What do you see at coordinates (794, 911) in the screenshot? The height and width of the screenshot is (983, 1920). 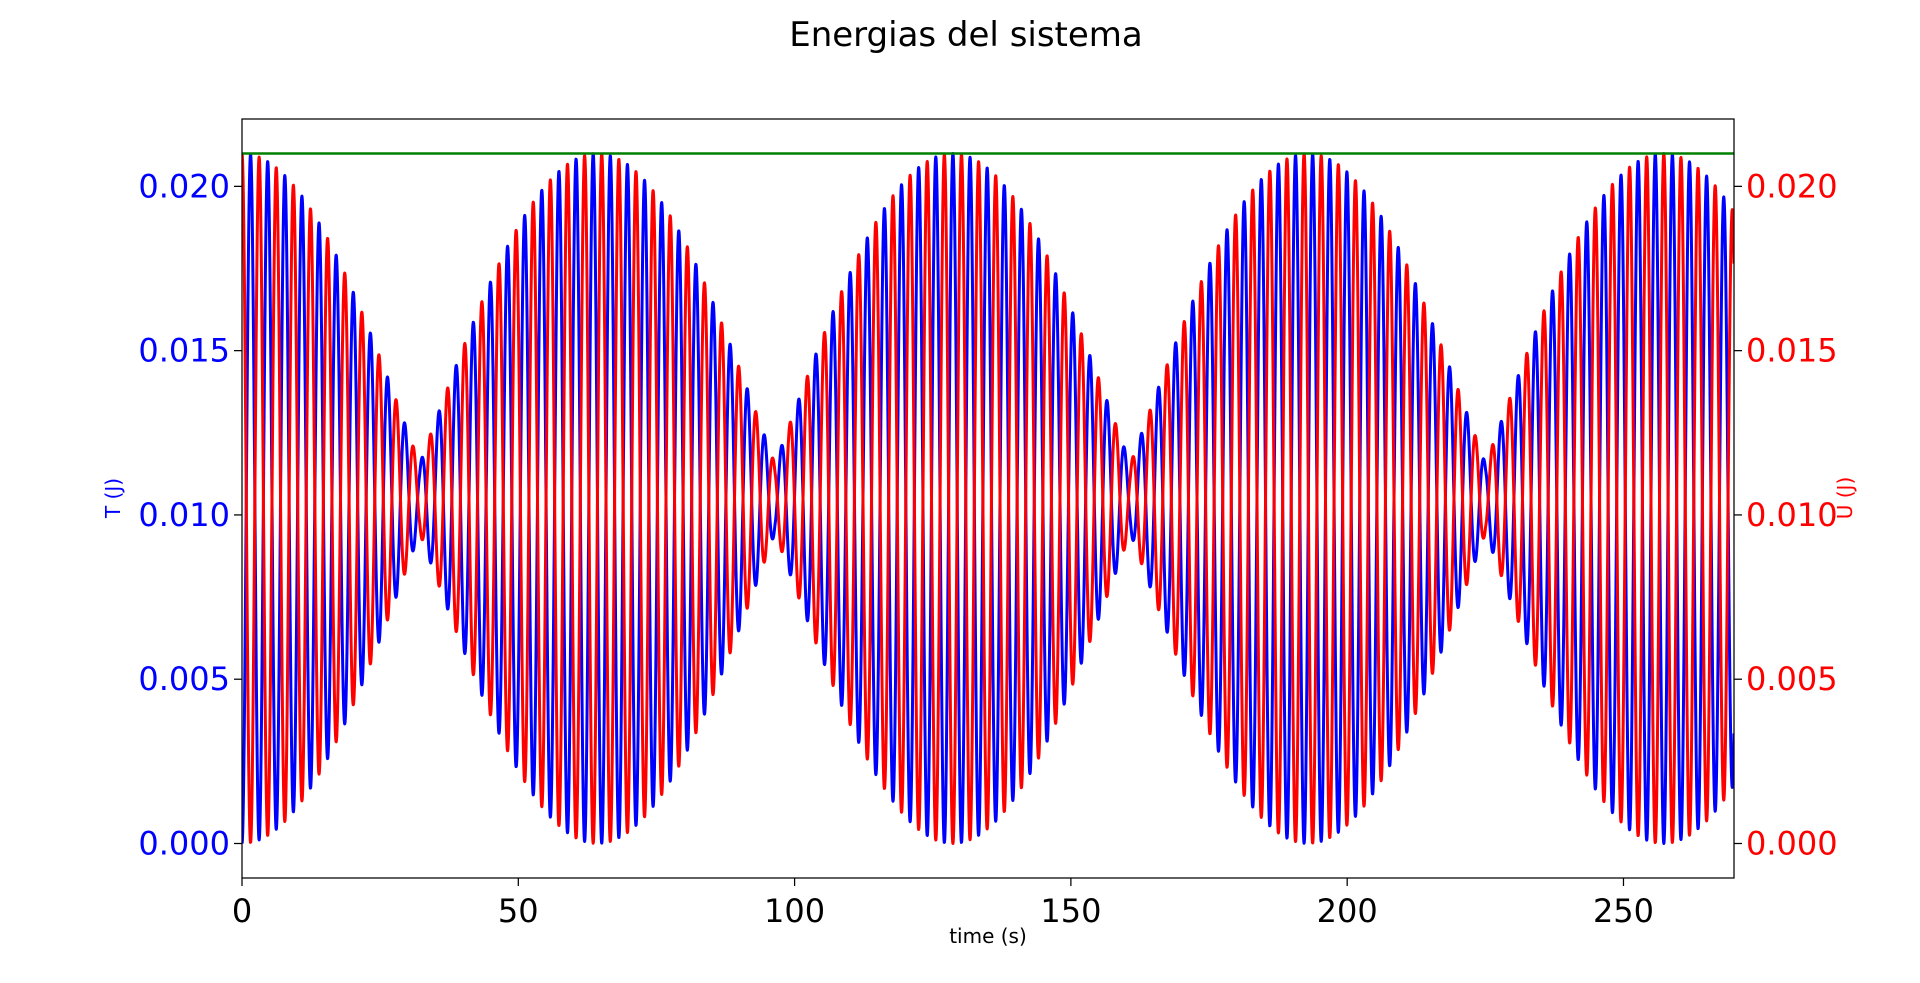 I see `x-tick-label: 100` at bounding box center [794, 911].